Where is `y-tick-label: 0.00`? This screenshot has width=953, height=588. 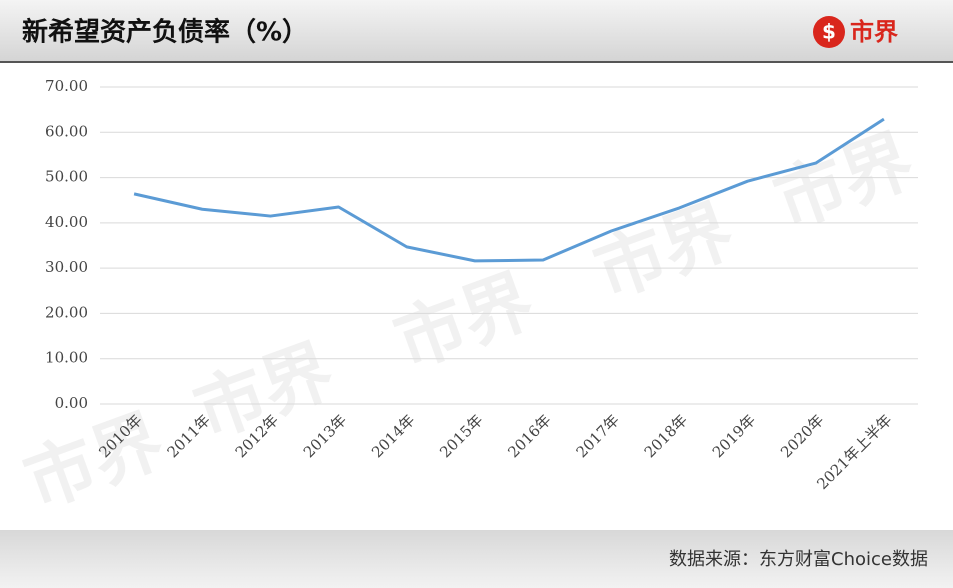
y-tick-label: 0.00 is located at coordinates (71, 403).